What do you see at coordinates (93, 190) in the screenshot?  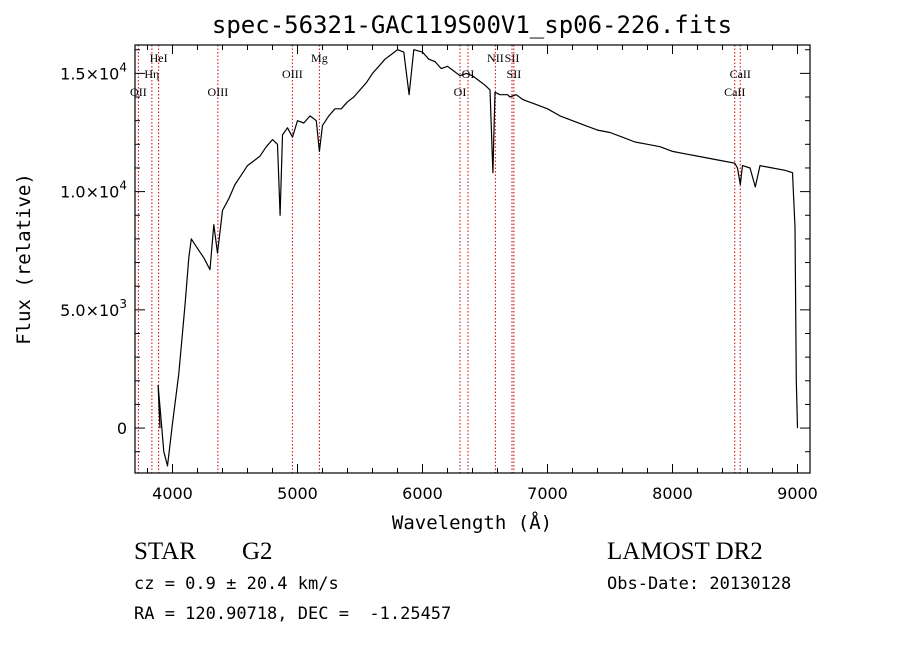 I see `y-tick-label: 1.0×10⁴` at bounding box center [93, 190].